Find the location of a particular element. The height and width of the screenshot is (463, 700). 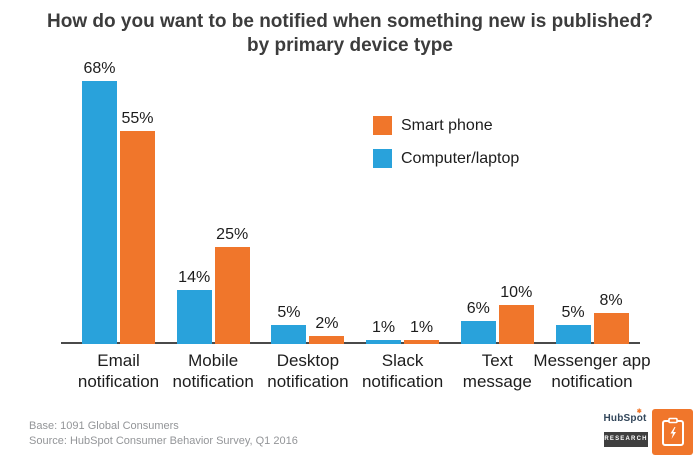

bar-value-label: 68% is located at coordinates (99, 68).